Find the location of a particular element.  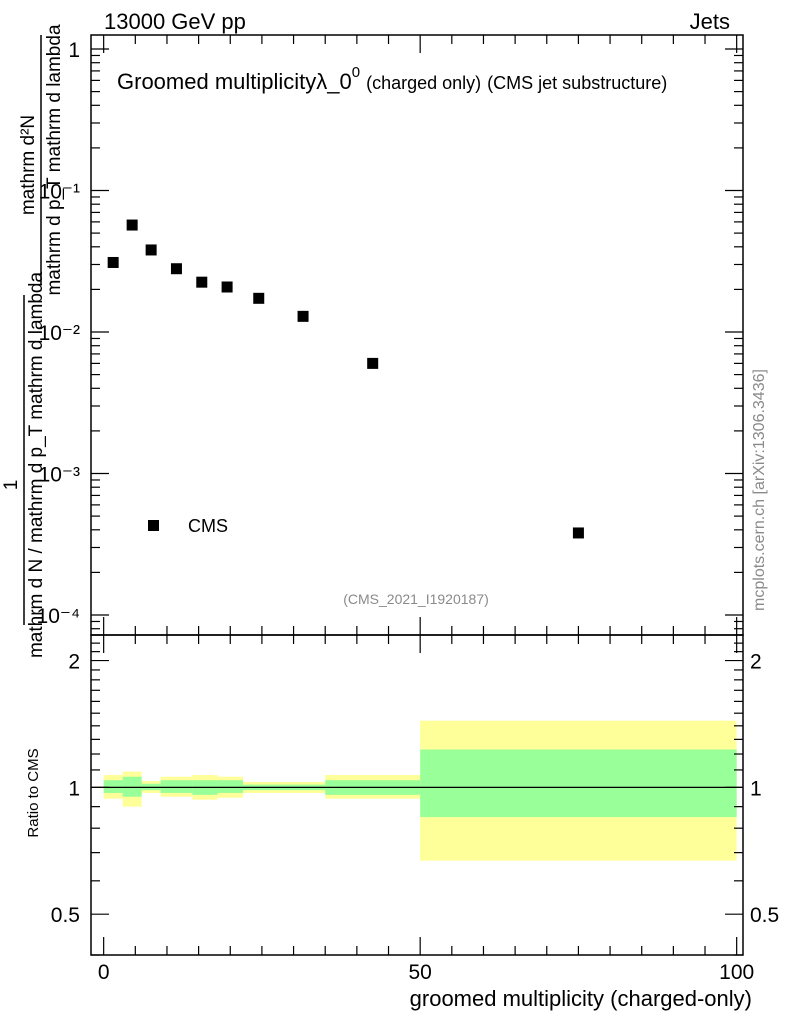

ratio-y-tick-label-left: 1 is located at coordinates (74, 788).